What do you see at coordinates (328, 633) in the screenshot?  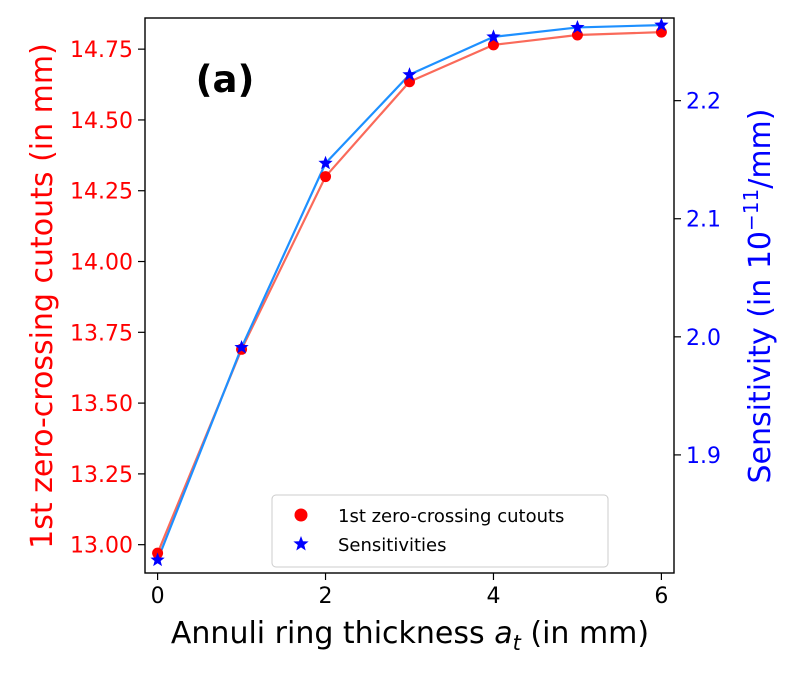 I see `x-axis-label-text: Annuli ring thickness` at bounding box center [328, 633].